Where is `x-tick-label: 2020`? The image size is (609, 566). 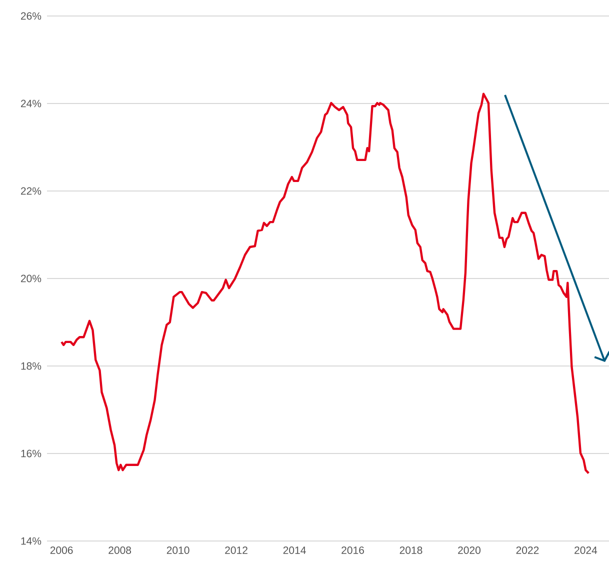 x-tick-label: 2020 is located at coordinates (469, 550).